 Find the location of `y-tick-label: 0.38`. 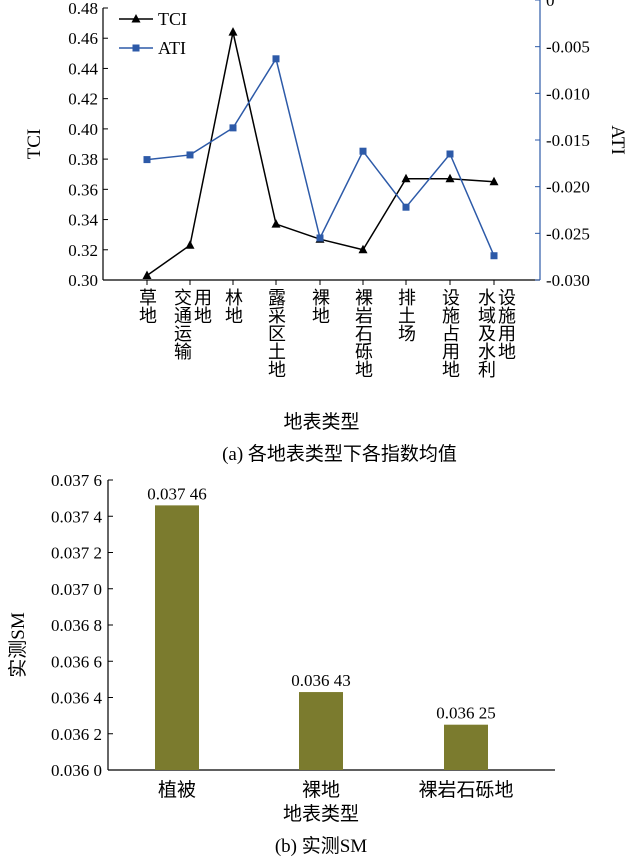

y-tick-label: 0.38 is located at coordinates (83, 159).